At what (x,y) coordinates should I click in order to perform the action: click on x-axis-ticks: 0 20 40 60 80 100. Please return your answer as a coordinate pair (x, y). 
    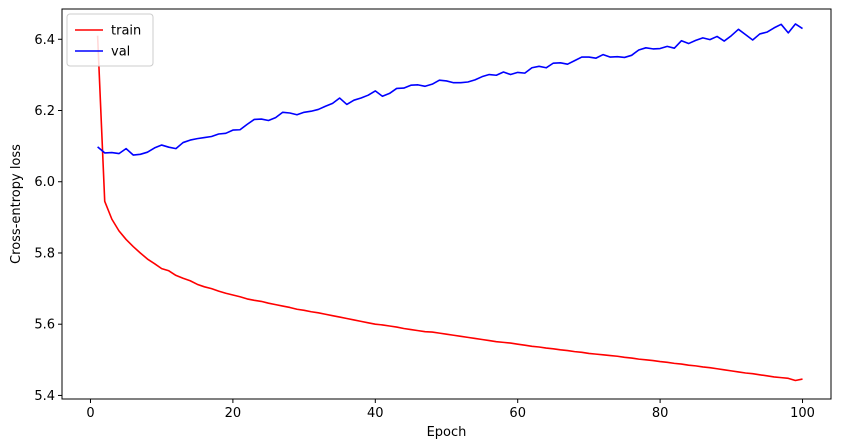
    Looking at the image, I should click on (450, 410).